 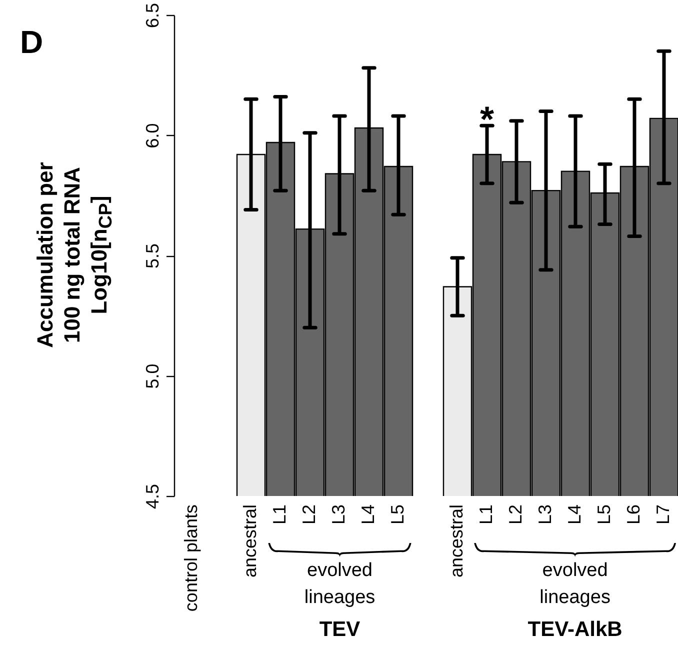 What do you see at coordinates (152, 497) in the screenshot?
I see `y-tick-label: 4.5` at bounding box center [152, 497].